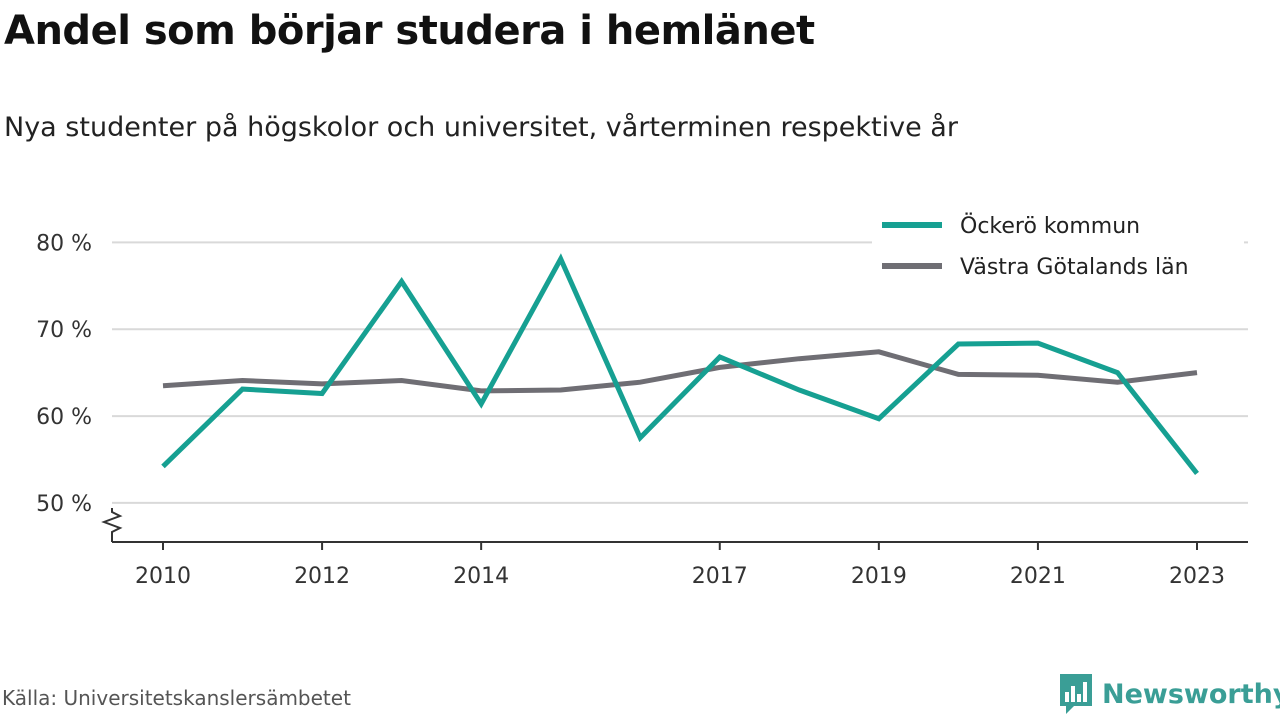 Image resolution: width=1280 pixels, height=720 pixels. I want to click on y-tick-label: 50 %, so click(64, 504).